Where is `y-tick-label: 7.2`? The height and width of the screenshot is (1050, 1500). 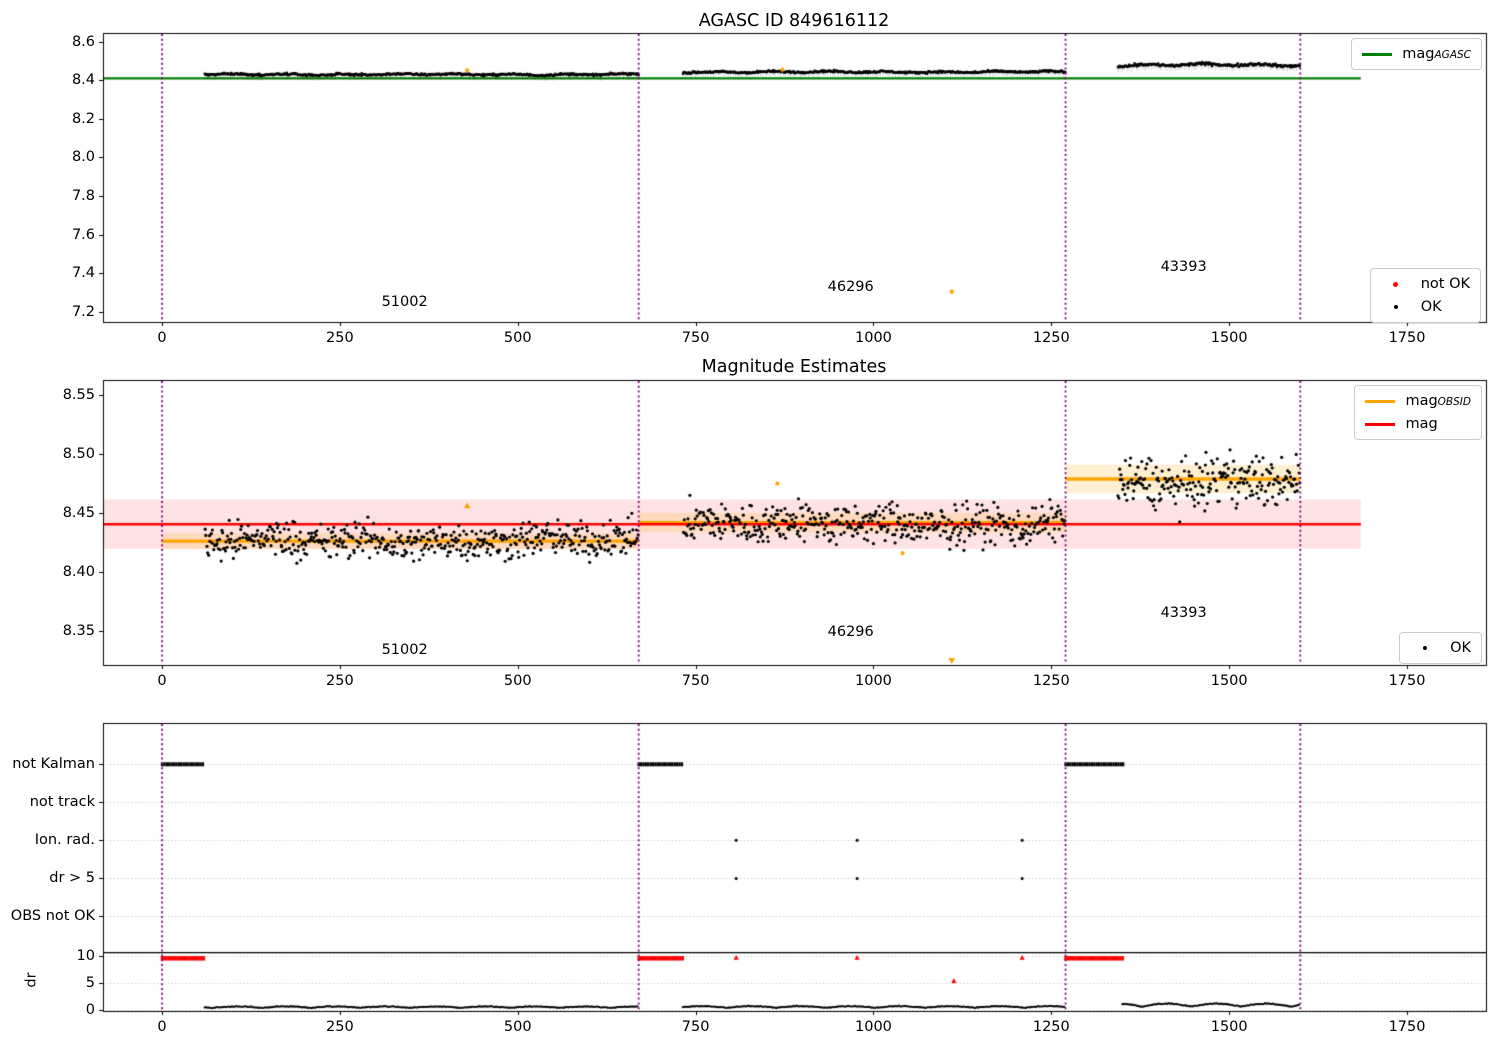 y-tick-label: 7.2 is located at coordinates (83, 311).